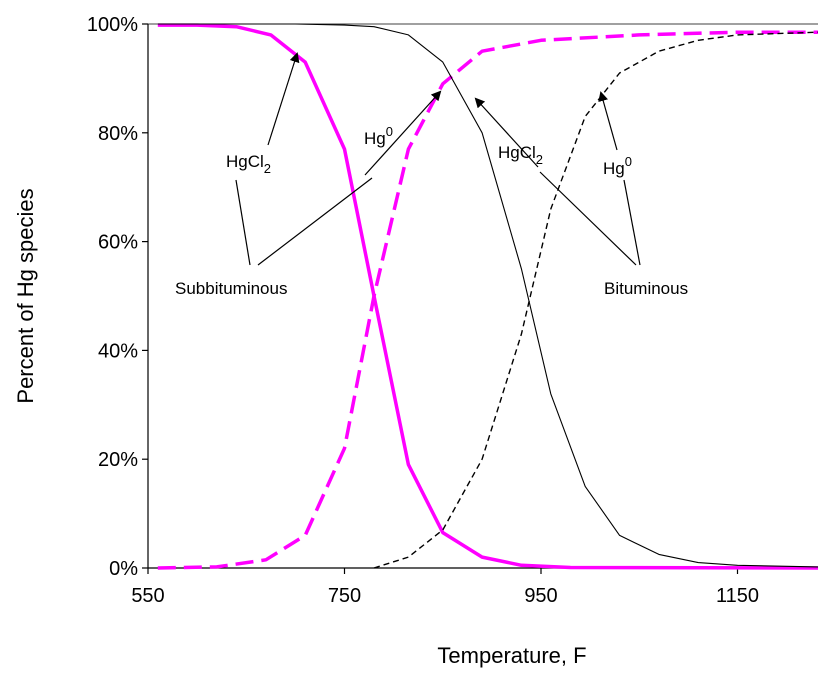 This screenshot has height=675, width=819. I want to click on x-axis-ticks: 550 750 950 1150, so click(445, 587).